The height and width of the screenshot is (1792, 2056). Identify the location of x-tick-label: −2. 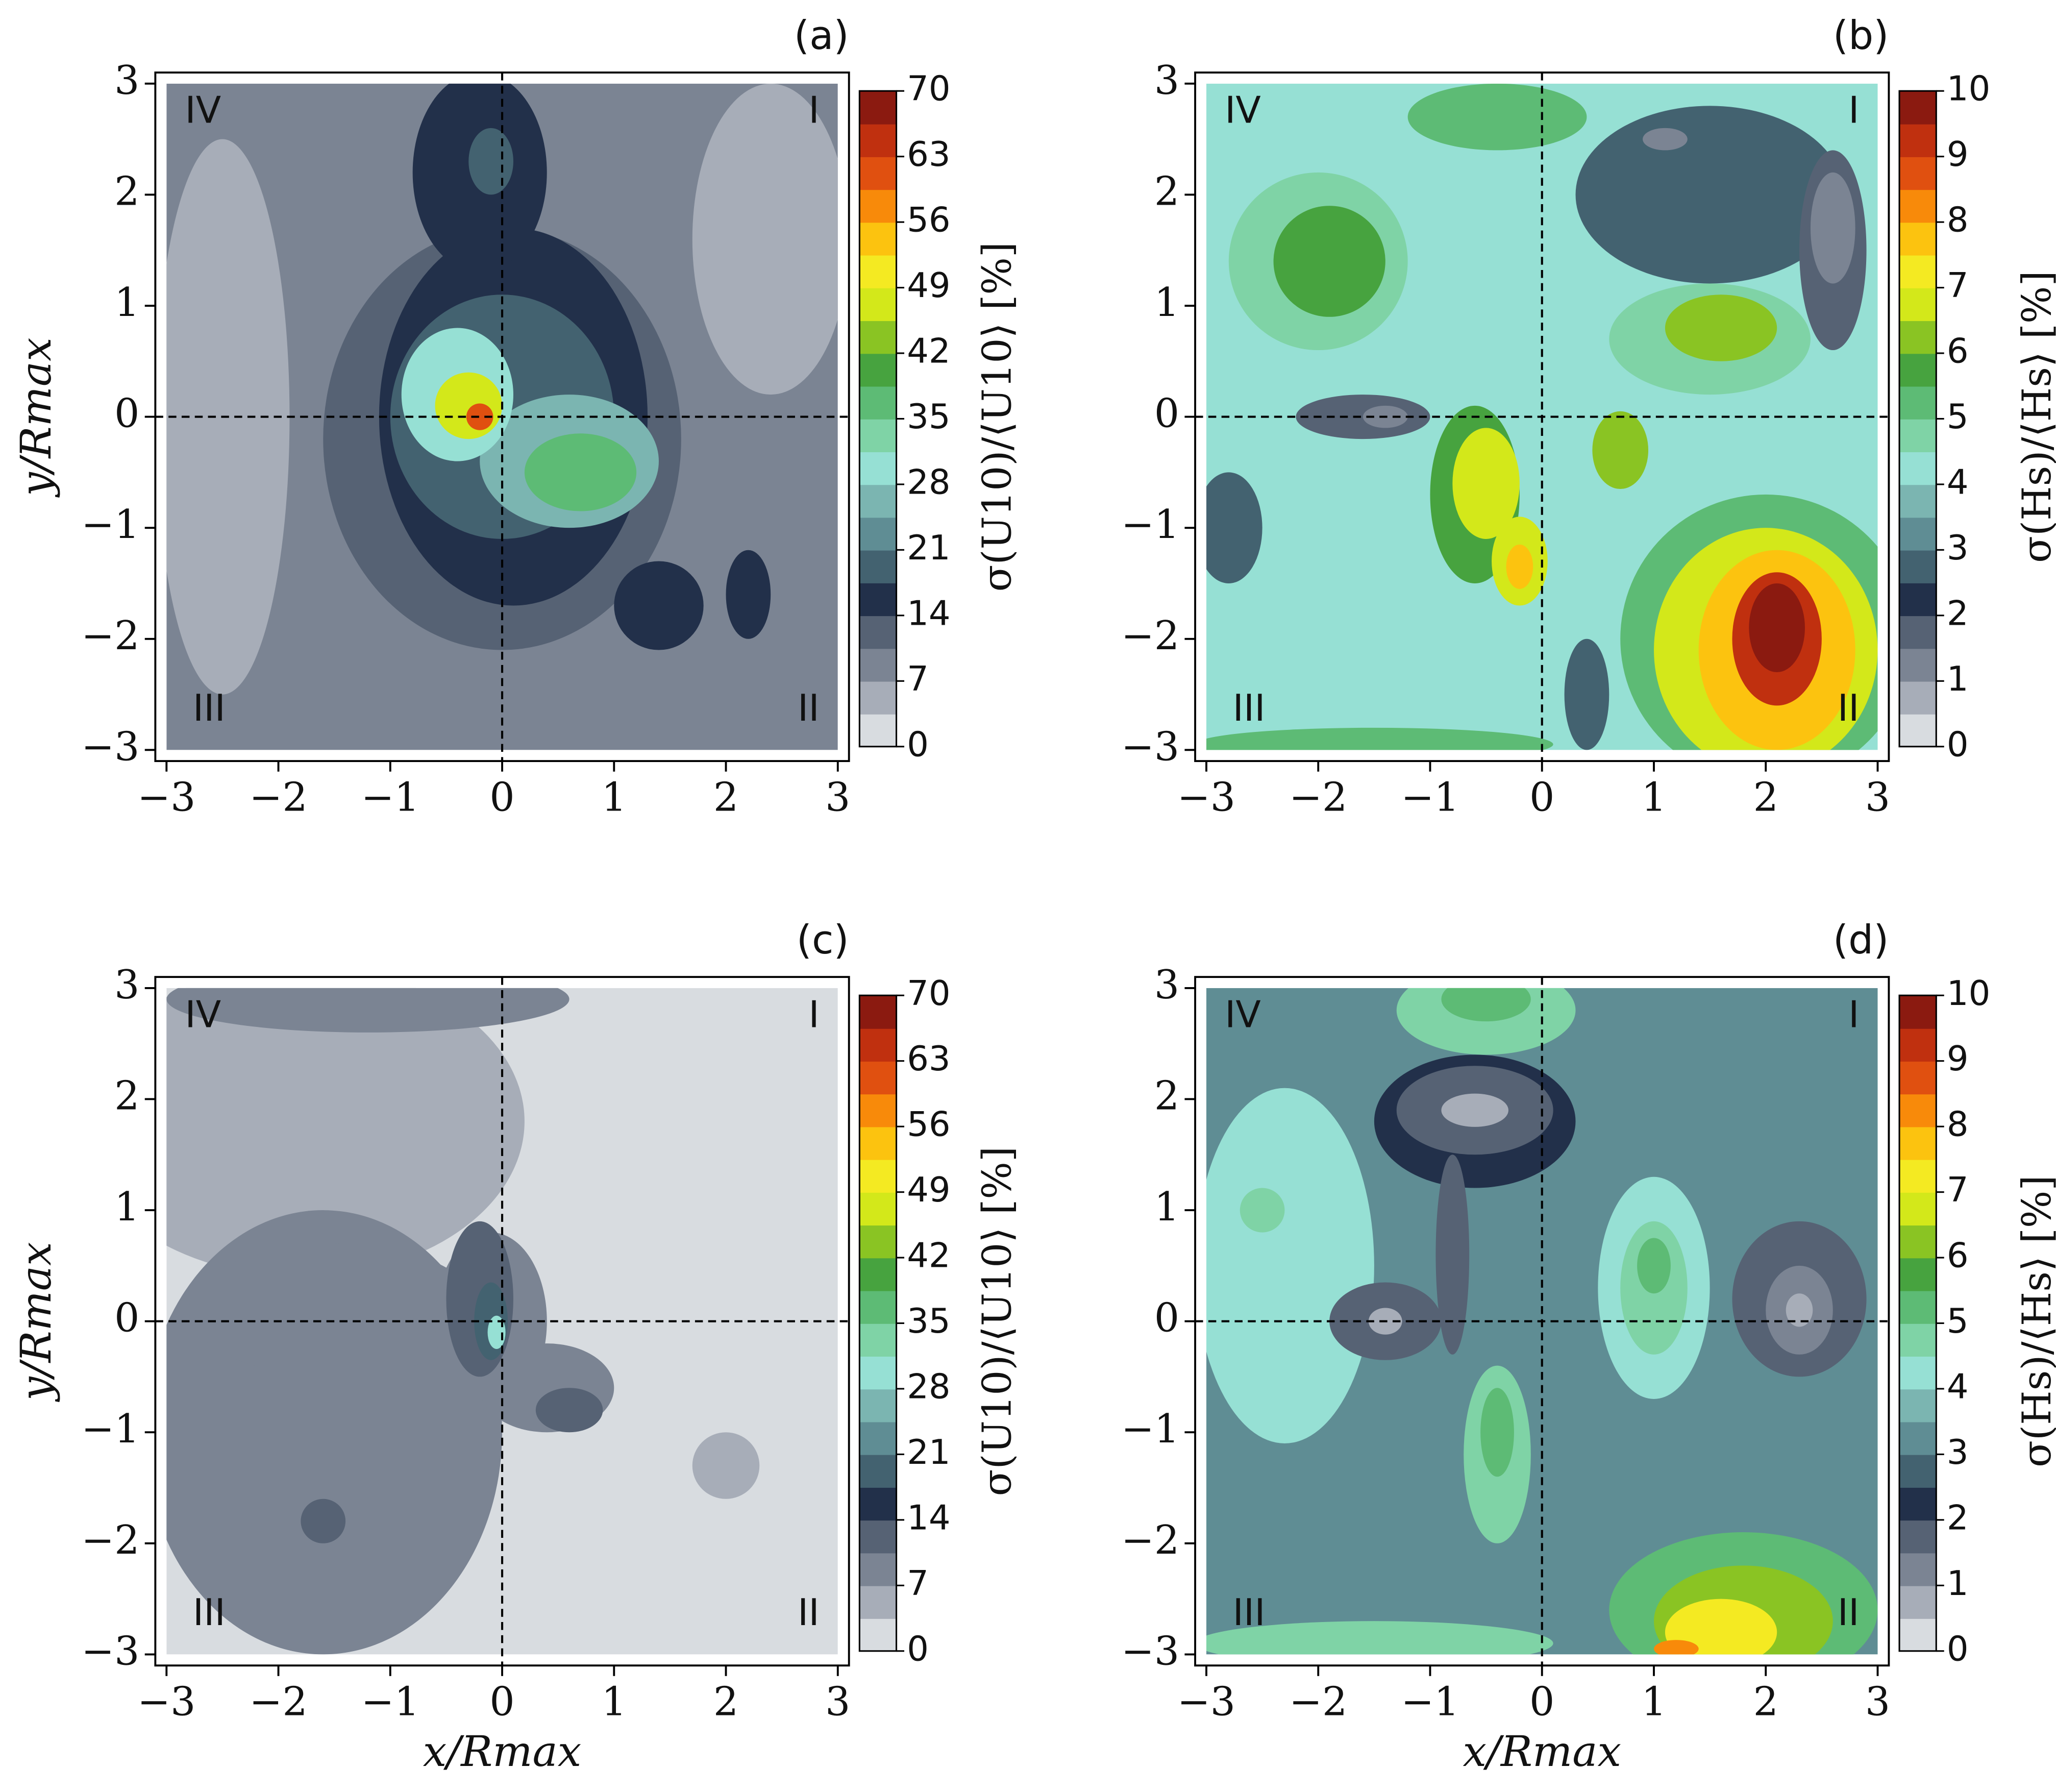
(1318, 1702).